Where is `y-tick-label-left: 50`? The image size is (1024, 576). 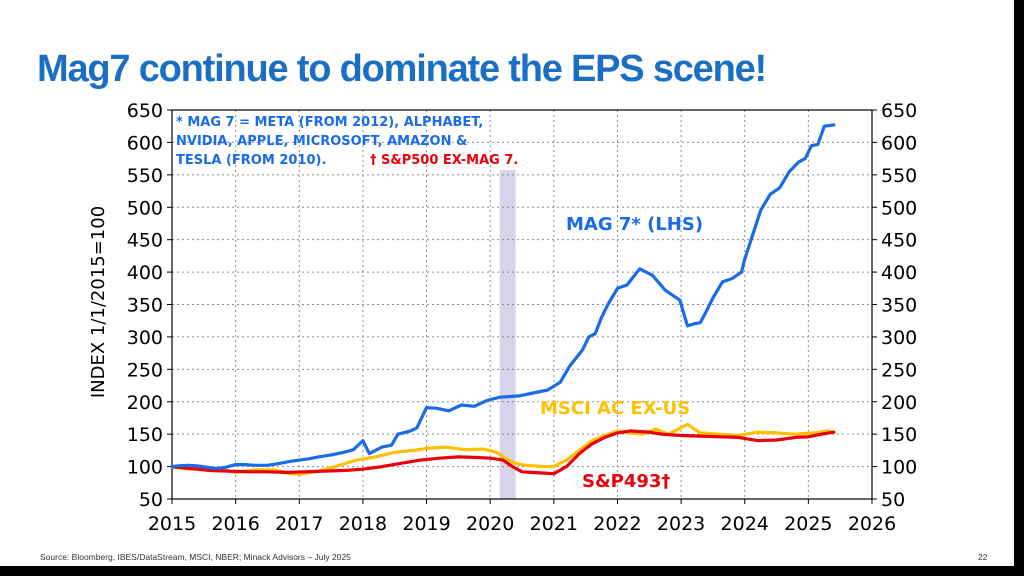 y-tick-label-left: 50 is located at coordinates (151, 500).